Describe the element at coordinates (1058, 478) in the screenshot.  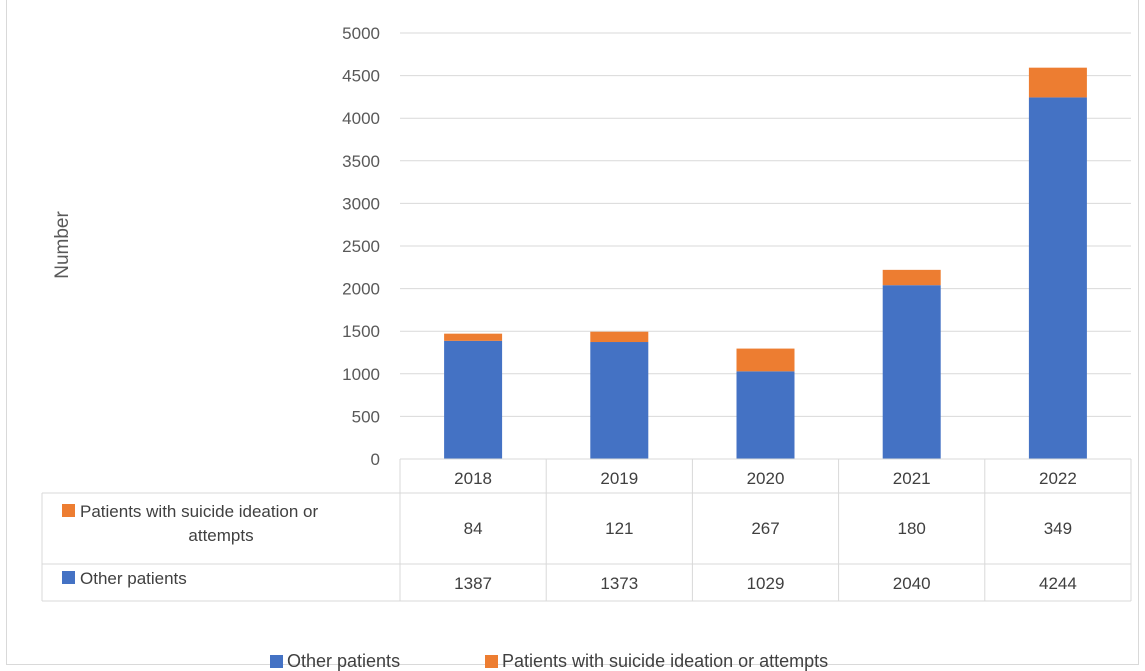
I see `x-tick-label: 2022` at that location.